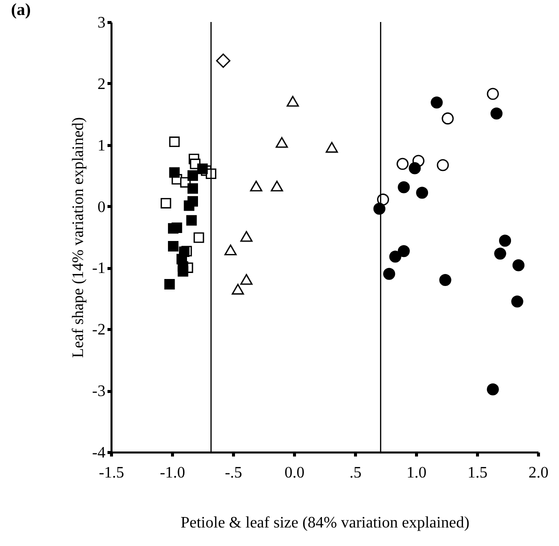 This screenshot has height=546, width=559. What do you see at coordinates (538, 473) in the screenshot?
I see `x-tick-label: 2.0` at bounding box center [538, 473].